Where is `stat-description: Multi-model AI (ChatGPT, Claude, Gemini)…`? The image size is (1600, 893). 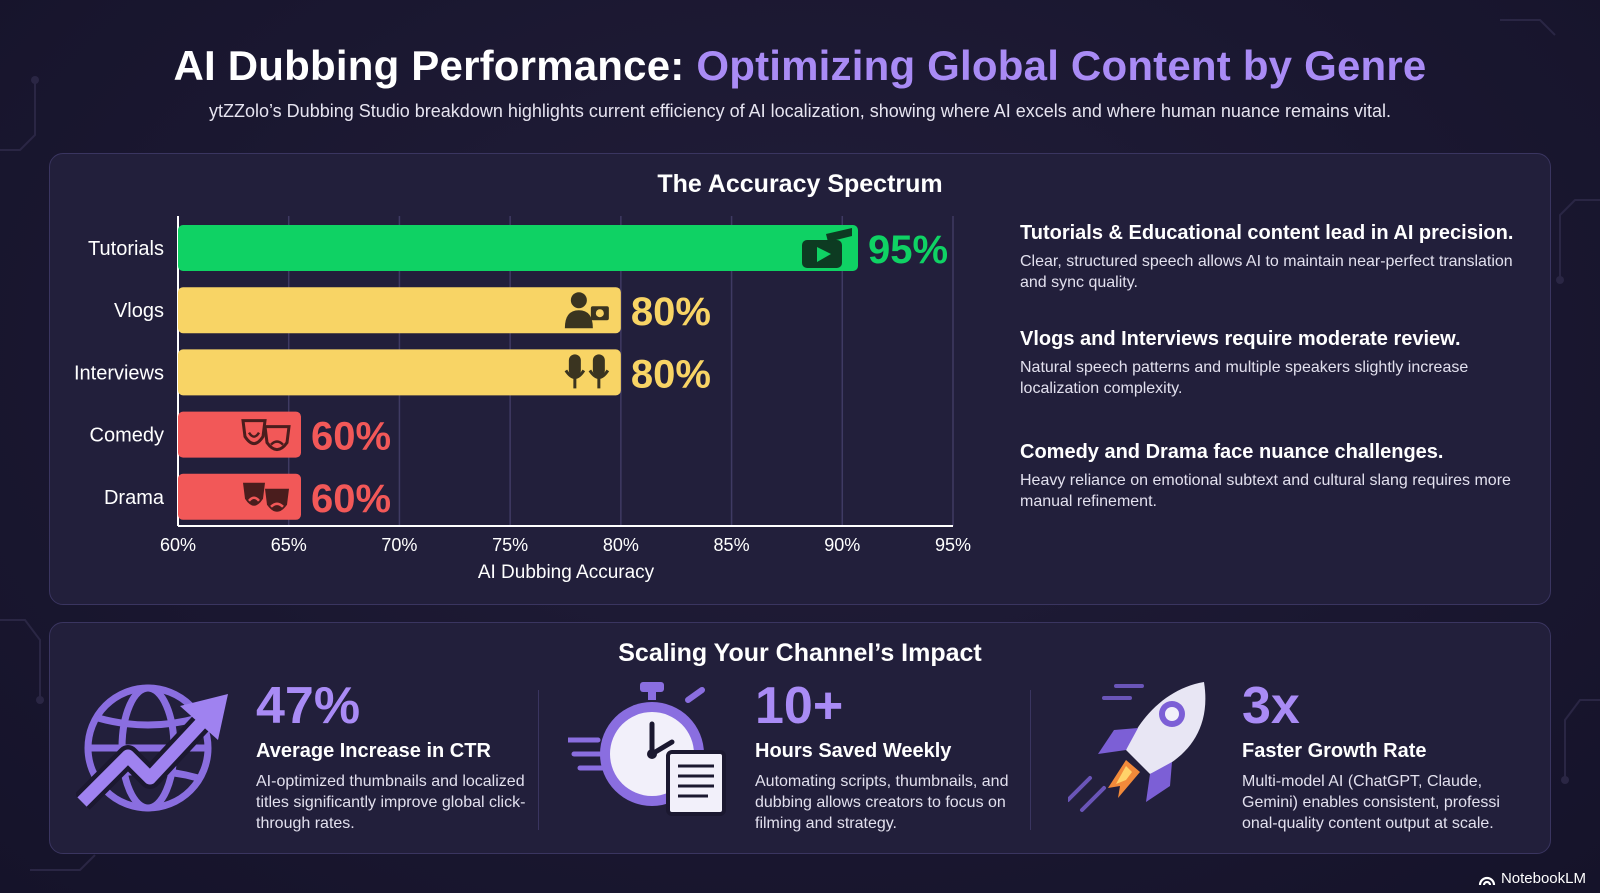 stat-description: Multi-model AI (ChatGPT, Claude, Gemini)… is located at coordinates (1371, 802).